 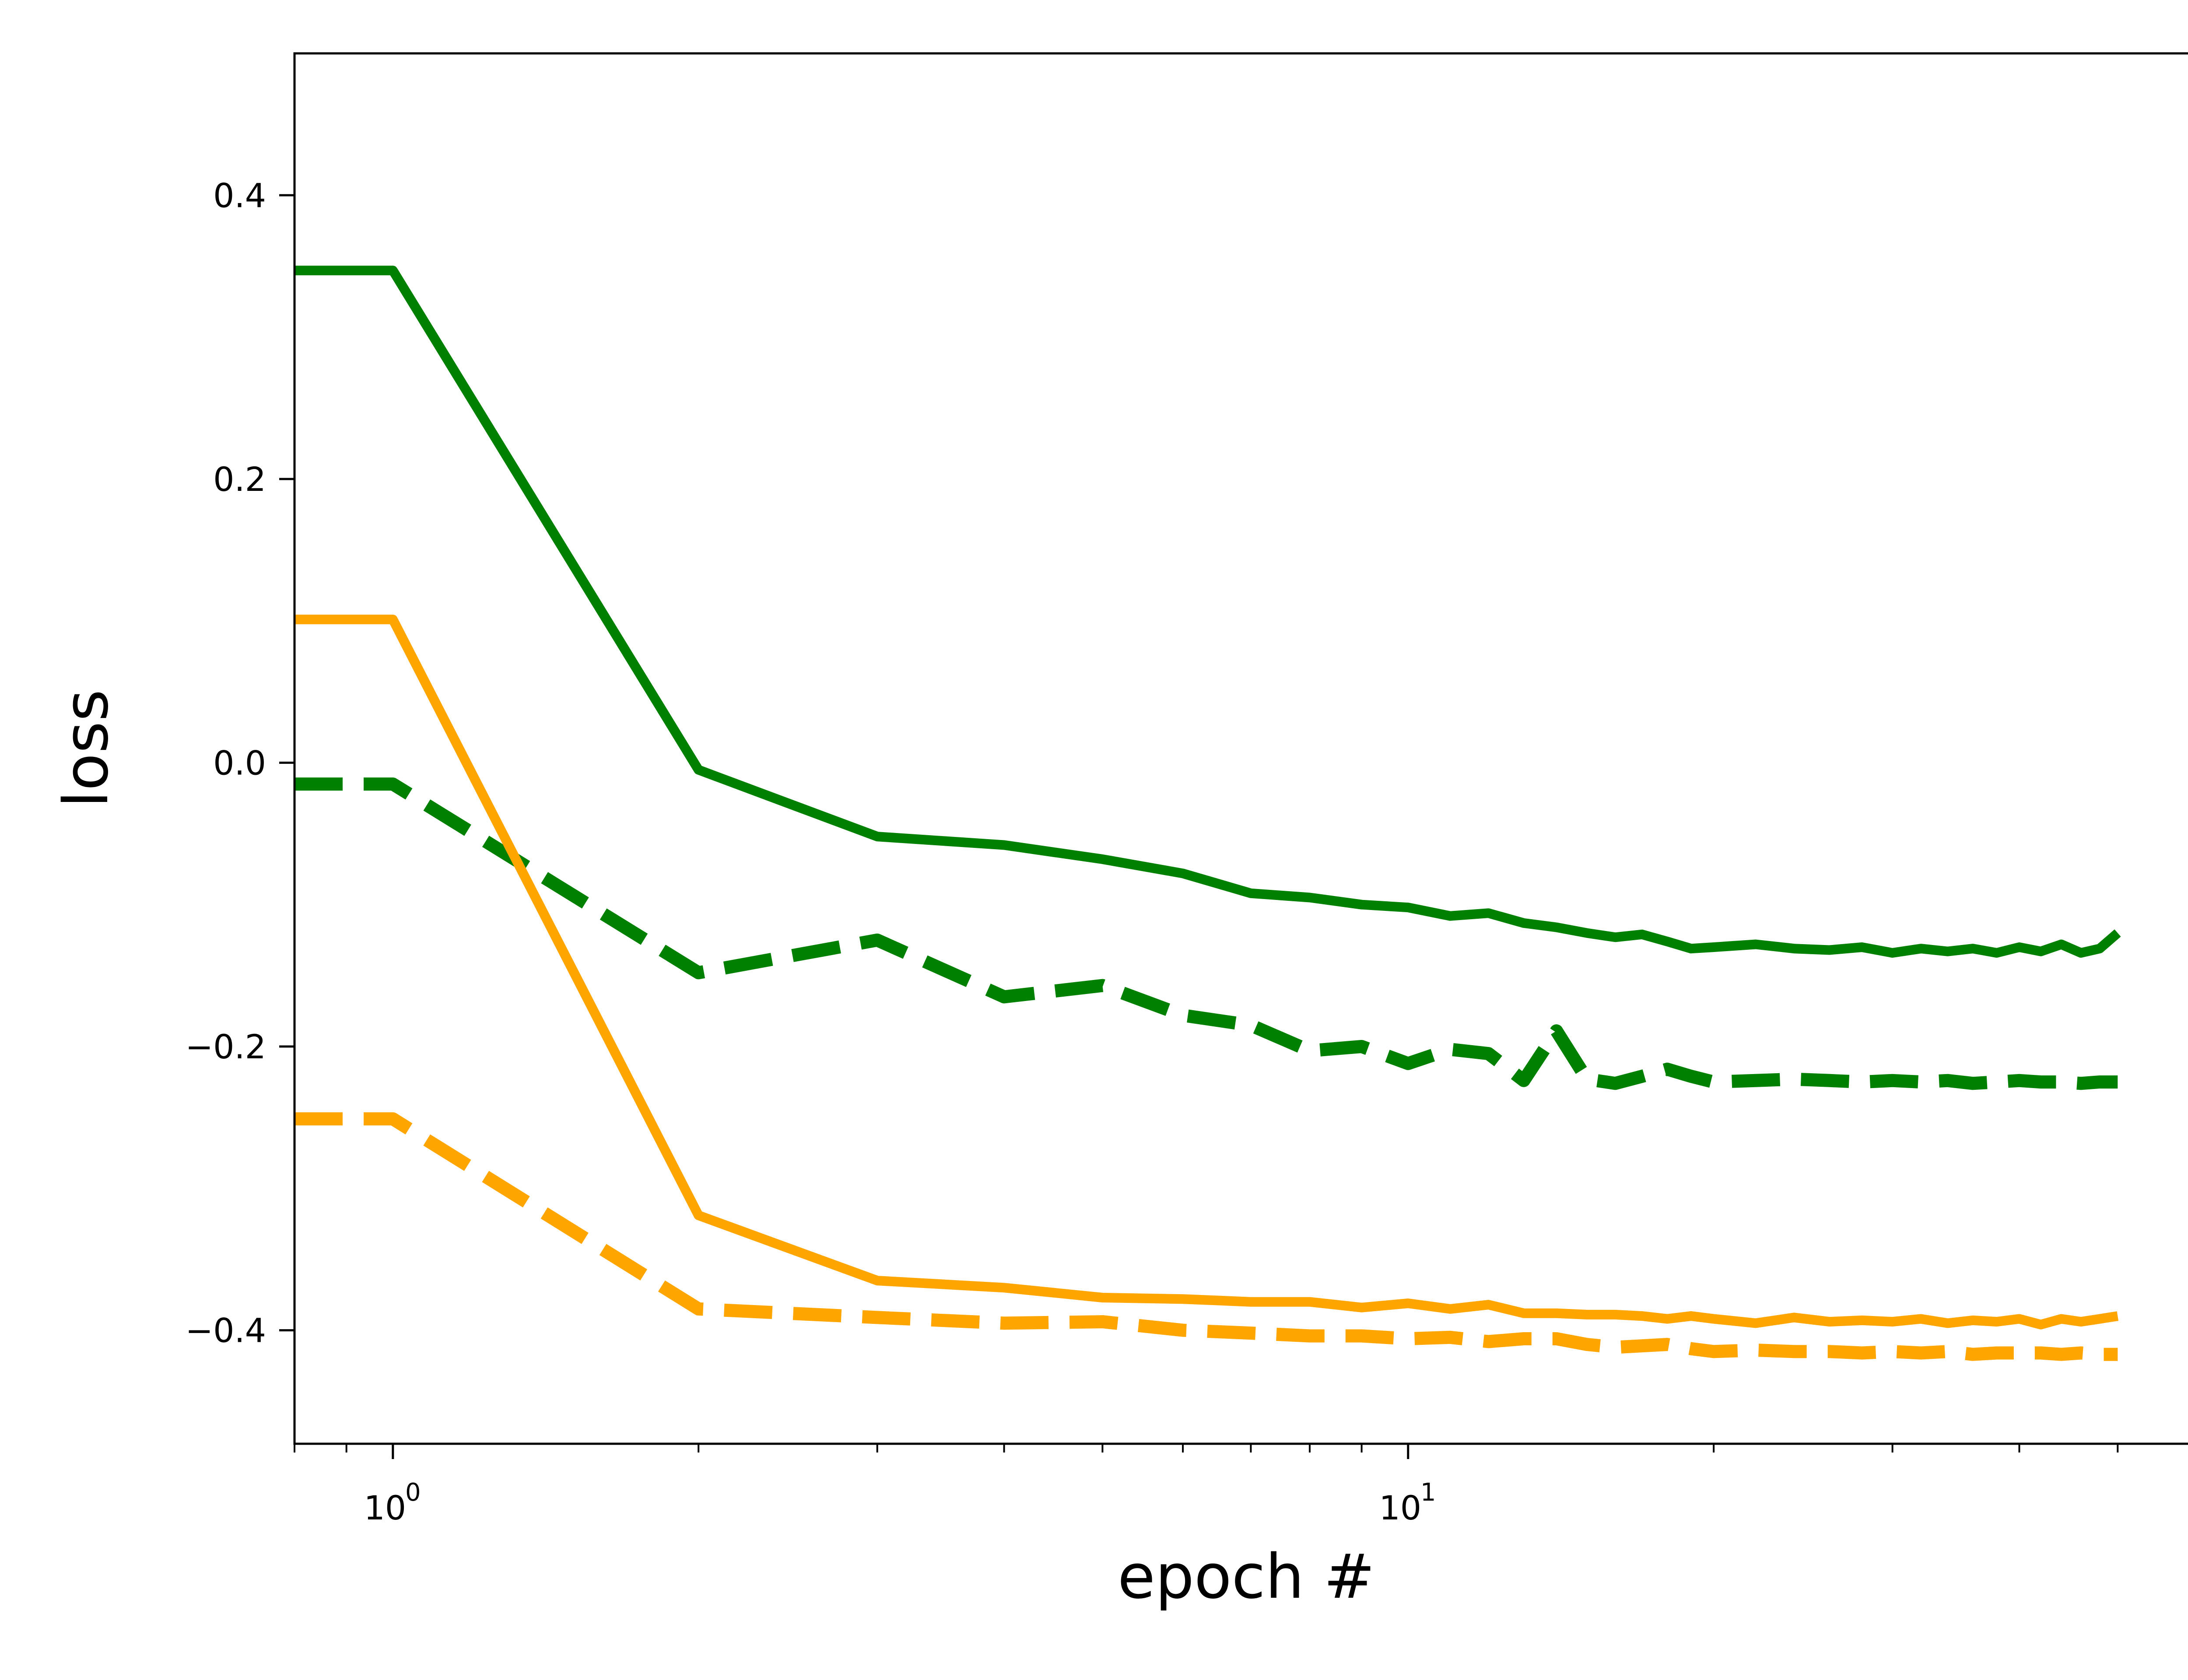 I want to click on x-tick-exponent-2: 1, so click(x=1428, y=1492).